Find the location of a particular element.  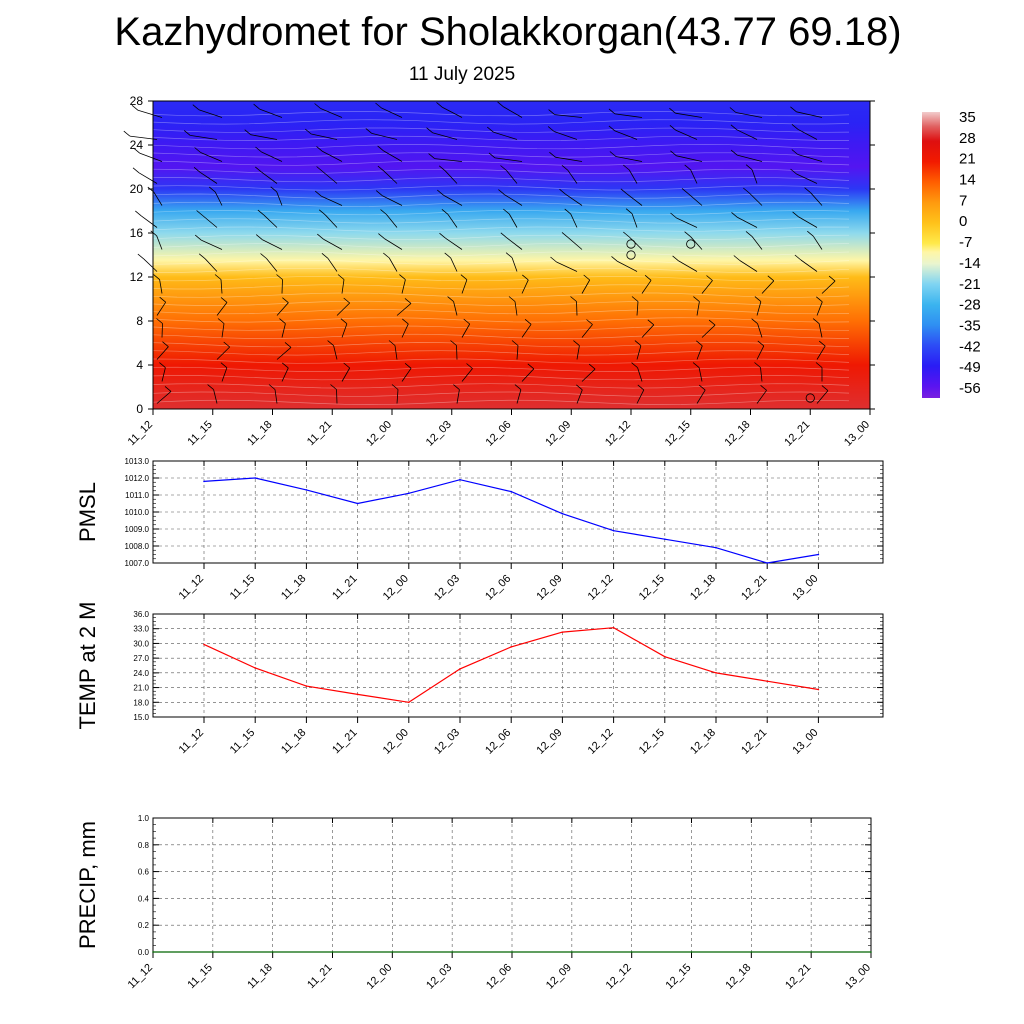

colorbar-label: -35 is located at coordinates (970, 325).